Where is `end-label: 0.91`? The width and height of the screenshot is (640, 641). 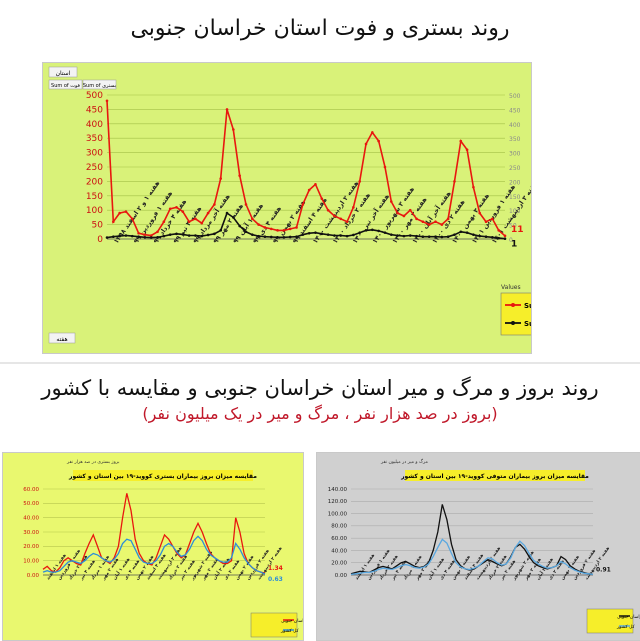
end-label: 0.91 is located at coordinates (603, 569).